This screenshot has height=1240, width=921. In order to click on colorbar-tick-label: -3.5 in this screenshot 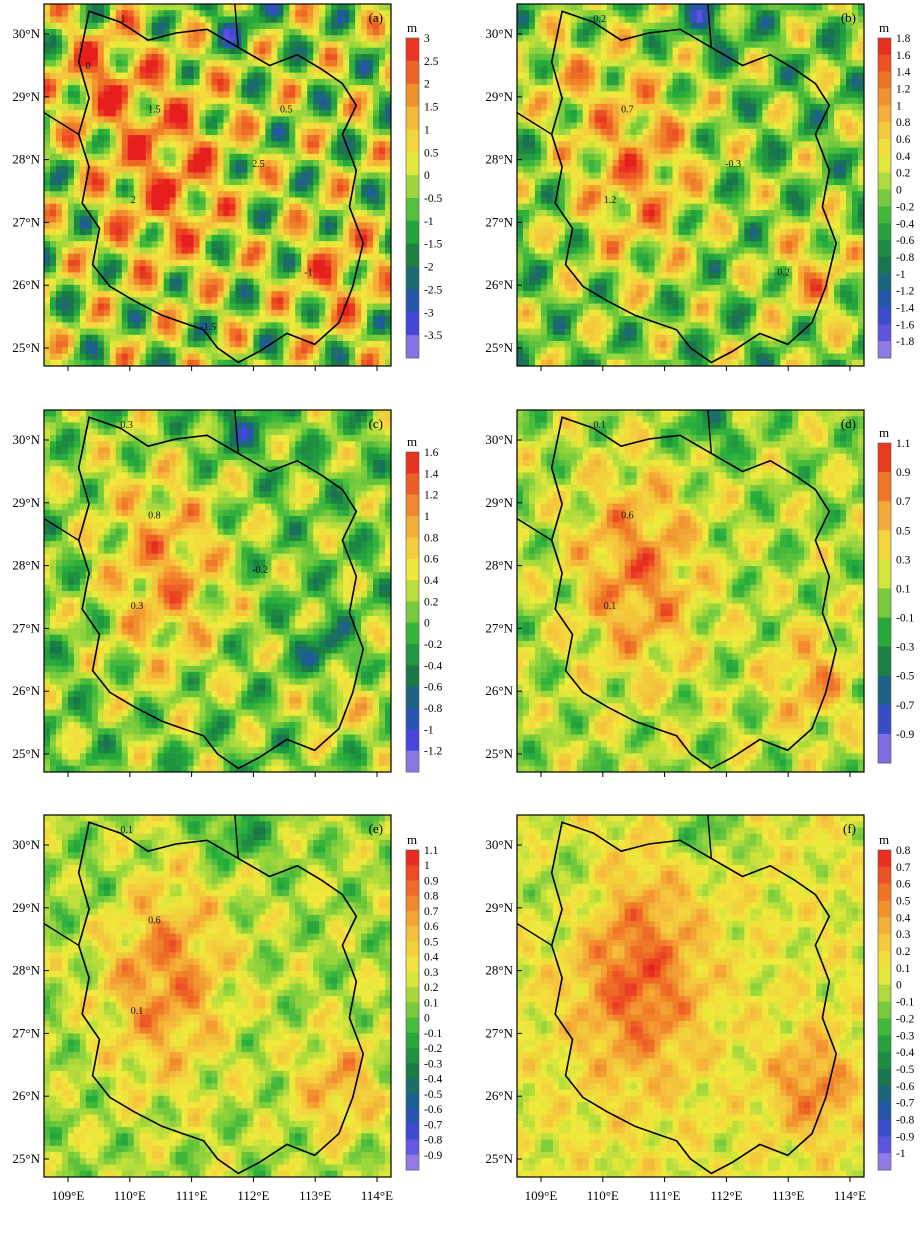, I will do `click(433, 336)`.